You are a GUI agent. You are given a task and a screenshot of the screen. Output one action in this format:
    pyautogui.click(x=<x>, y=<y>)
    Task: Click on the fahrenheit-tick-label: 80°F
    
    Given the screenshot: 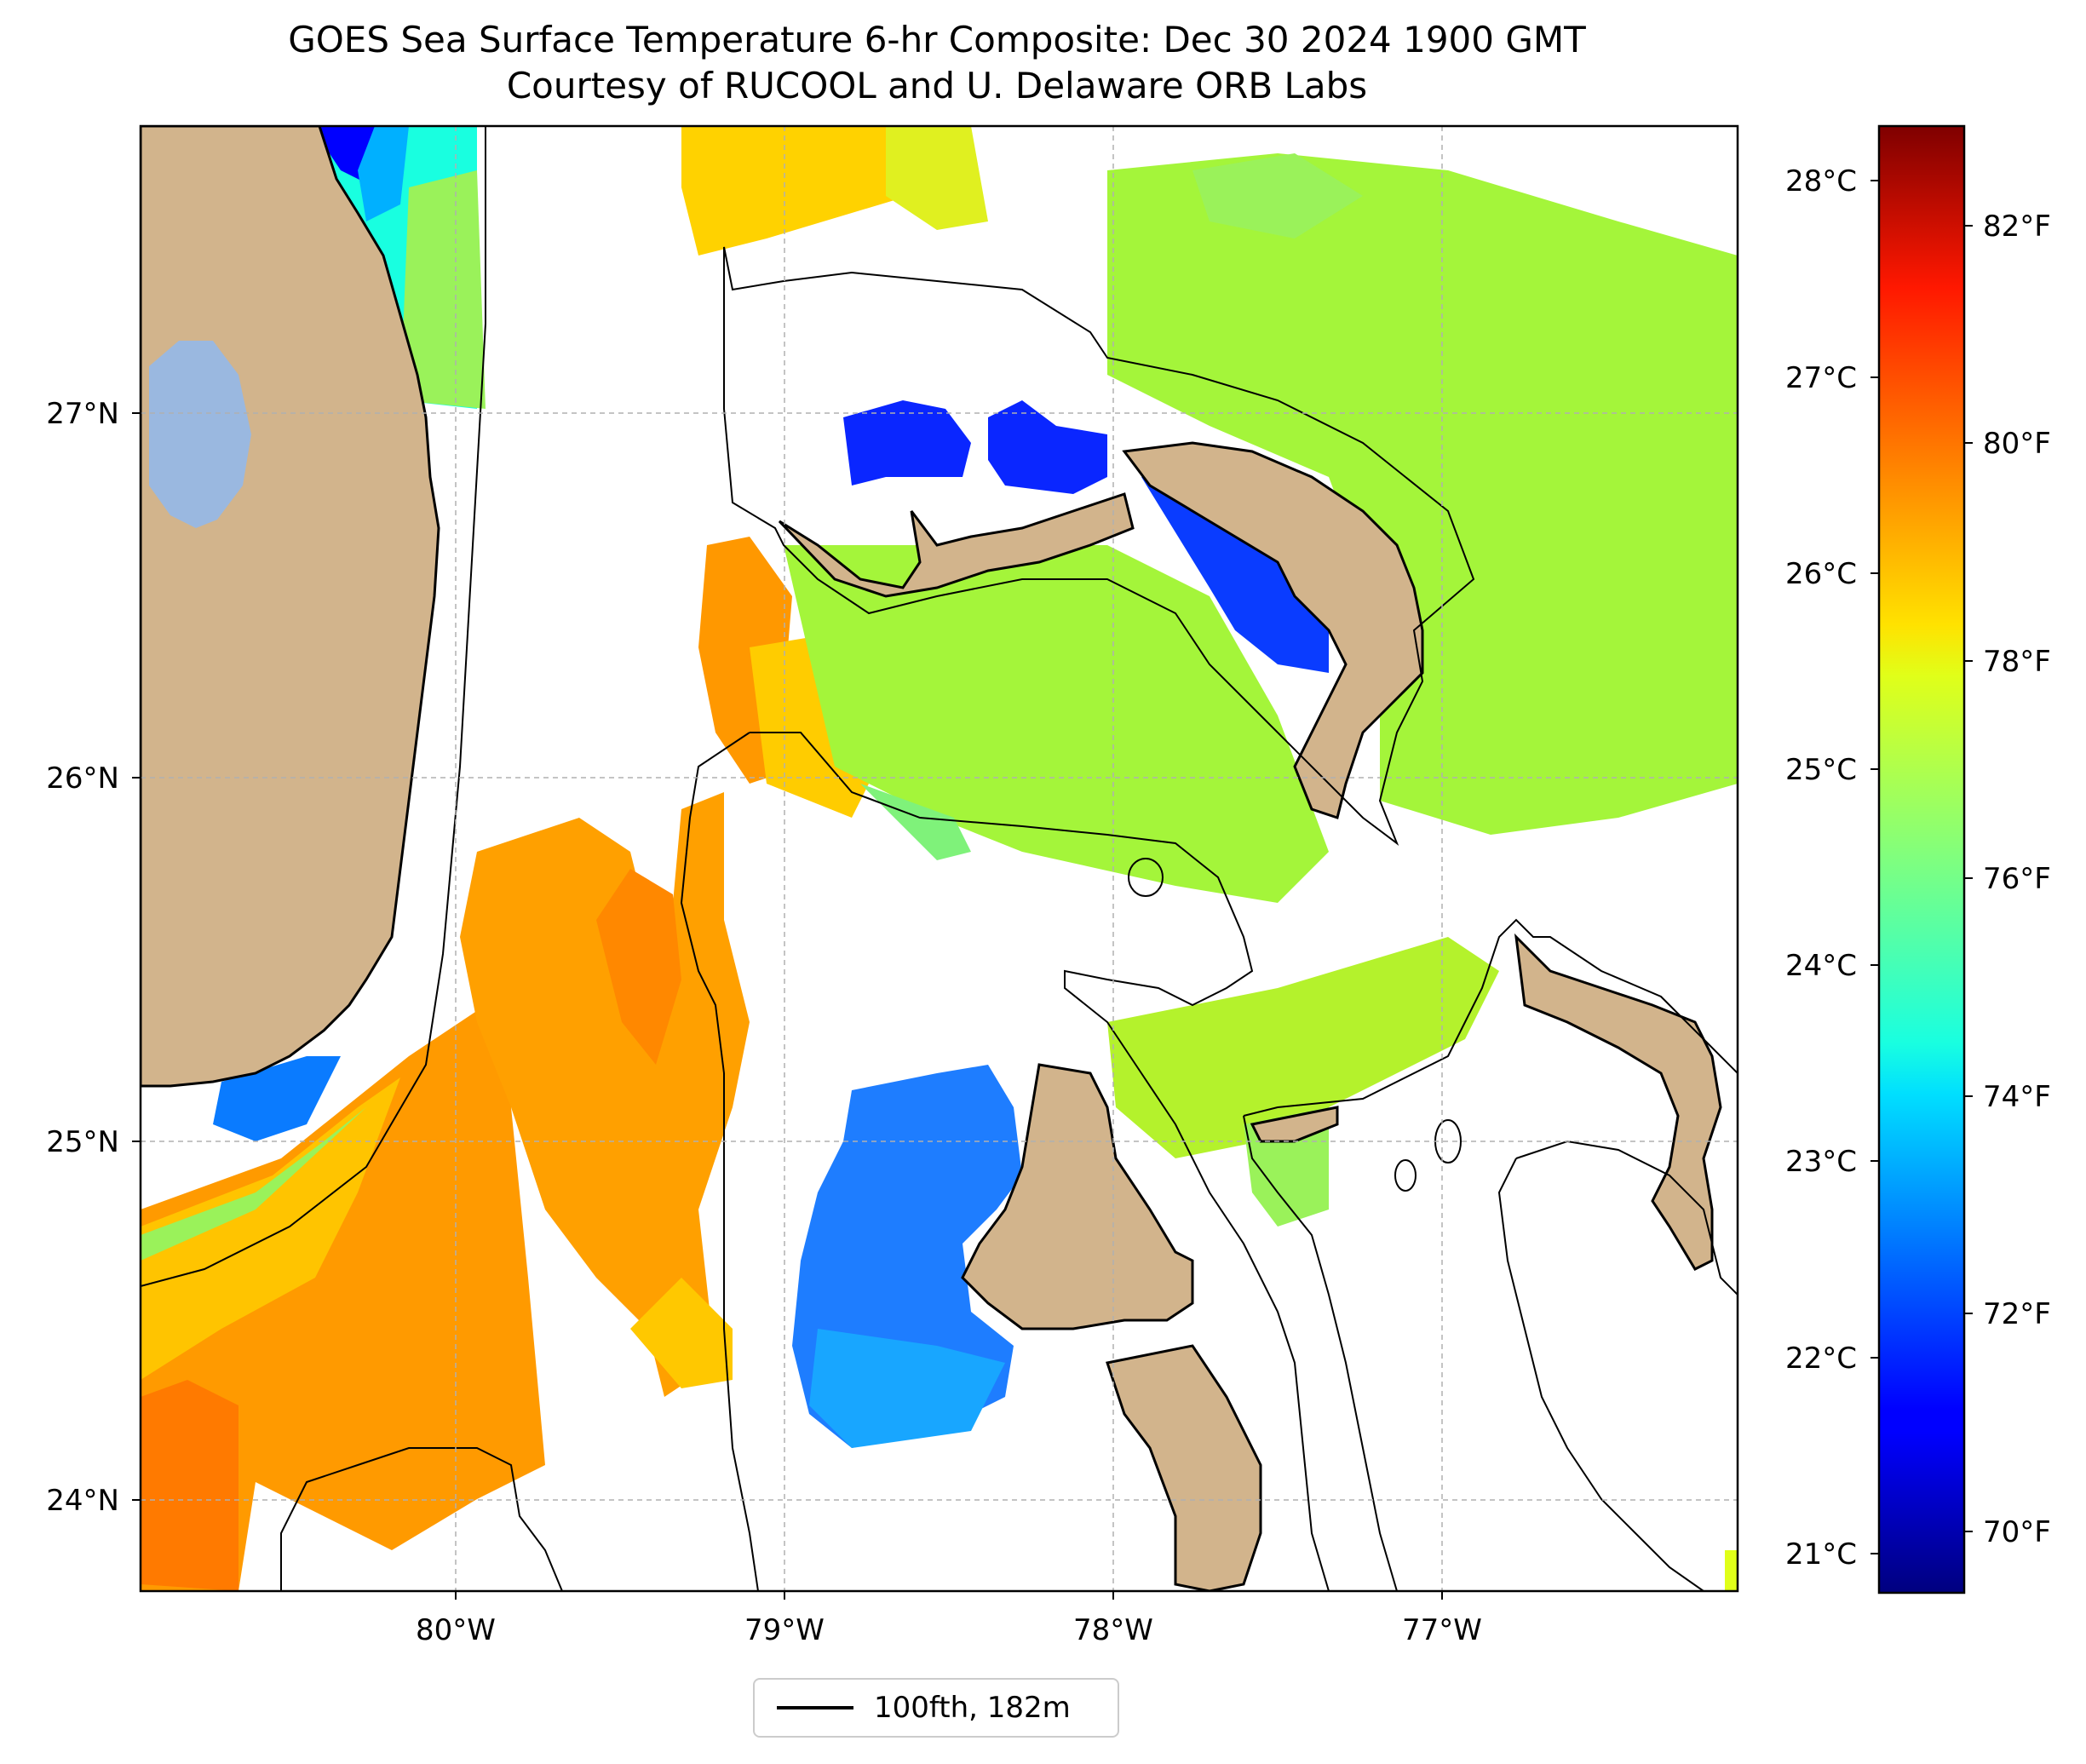 What is the action you would take?
    pyautogui.click(x=2017, y=444)
    